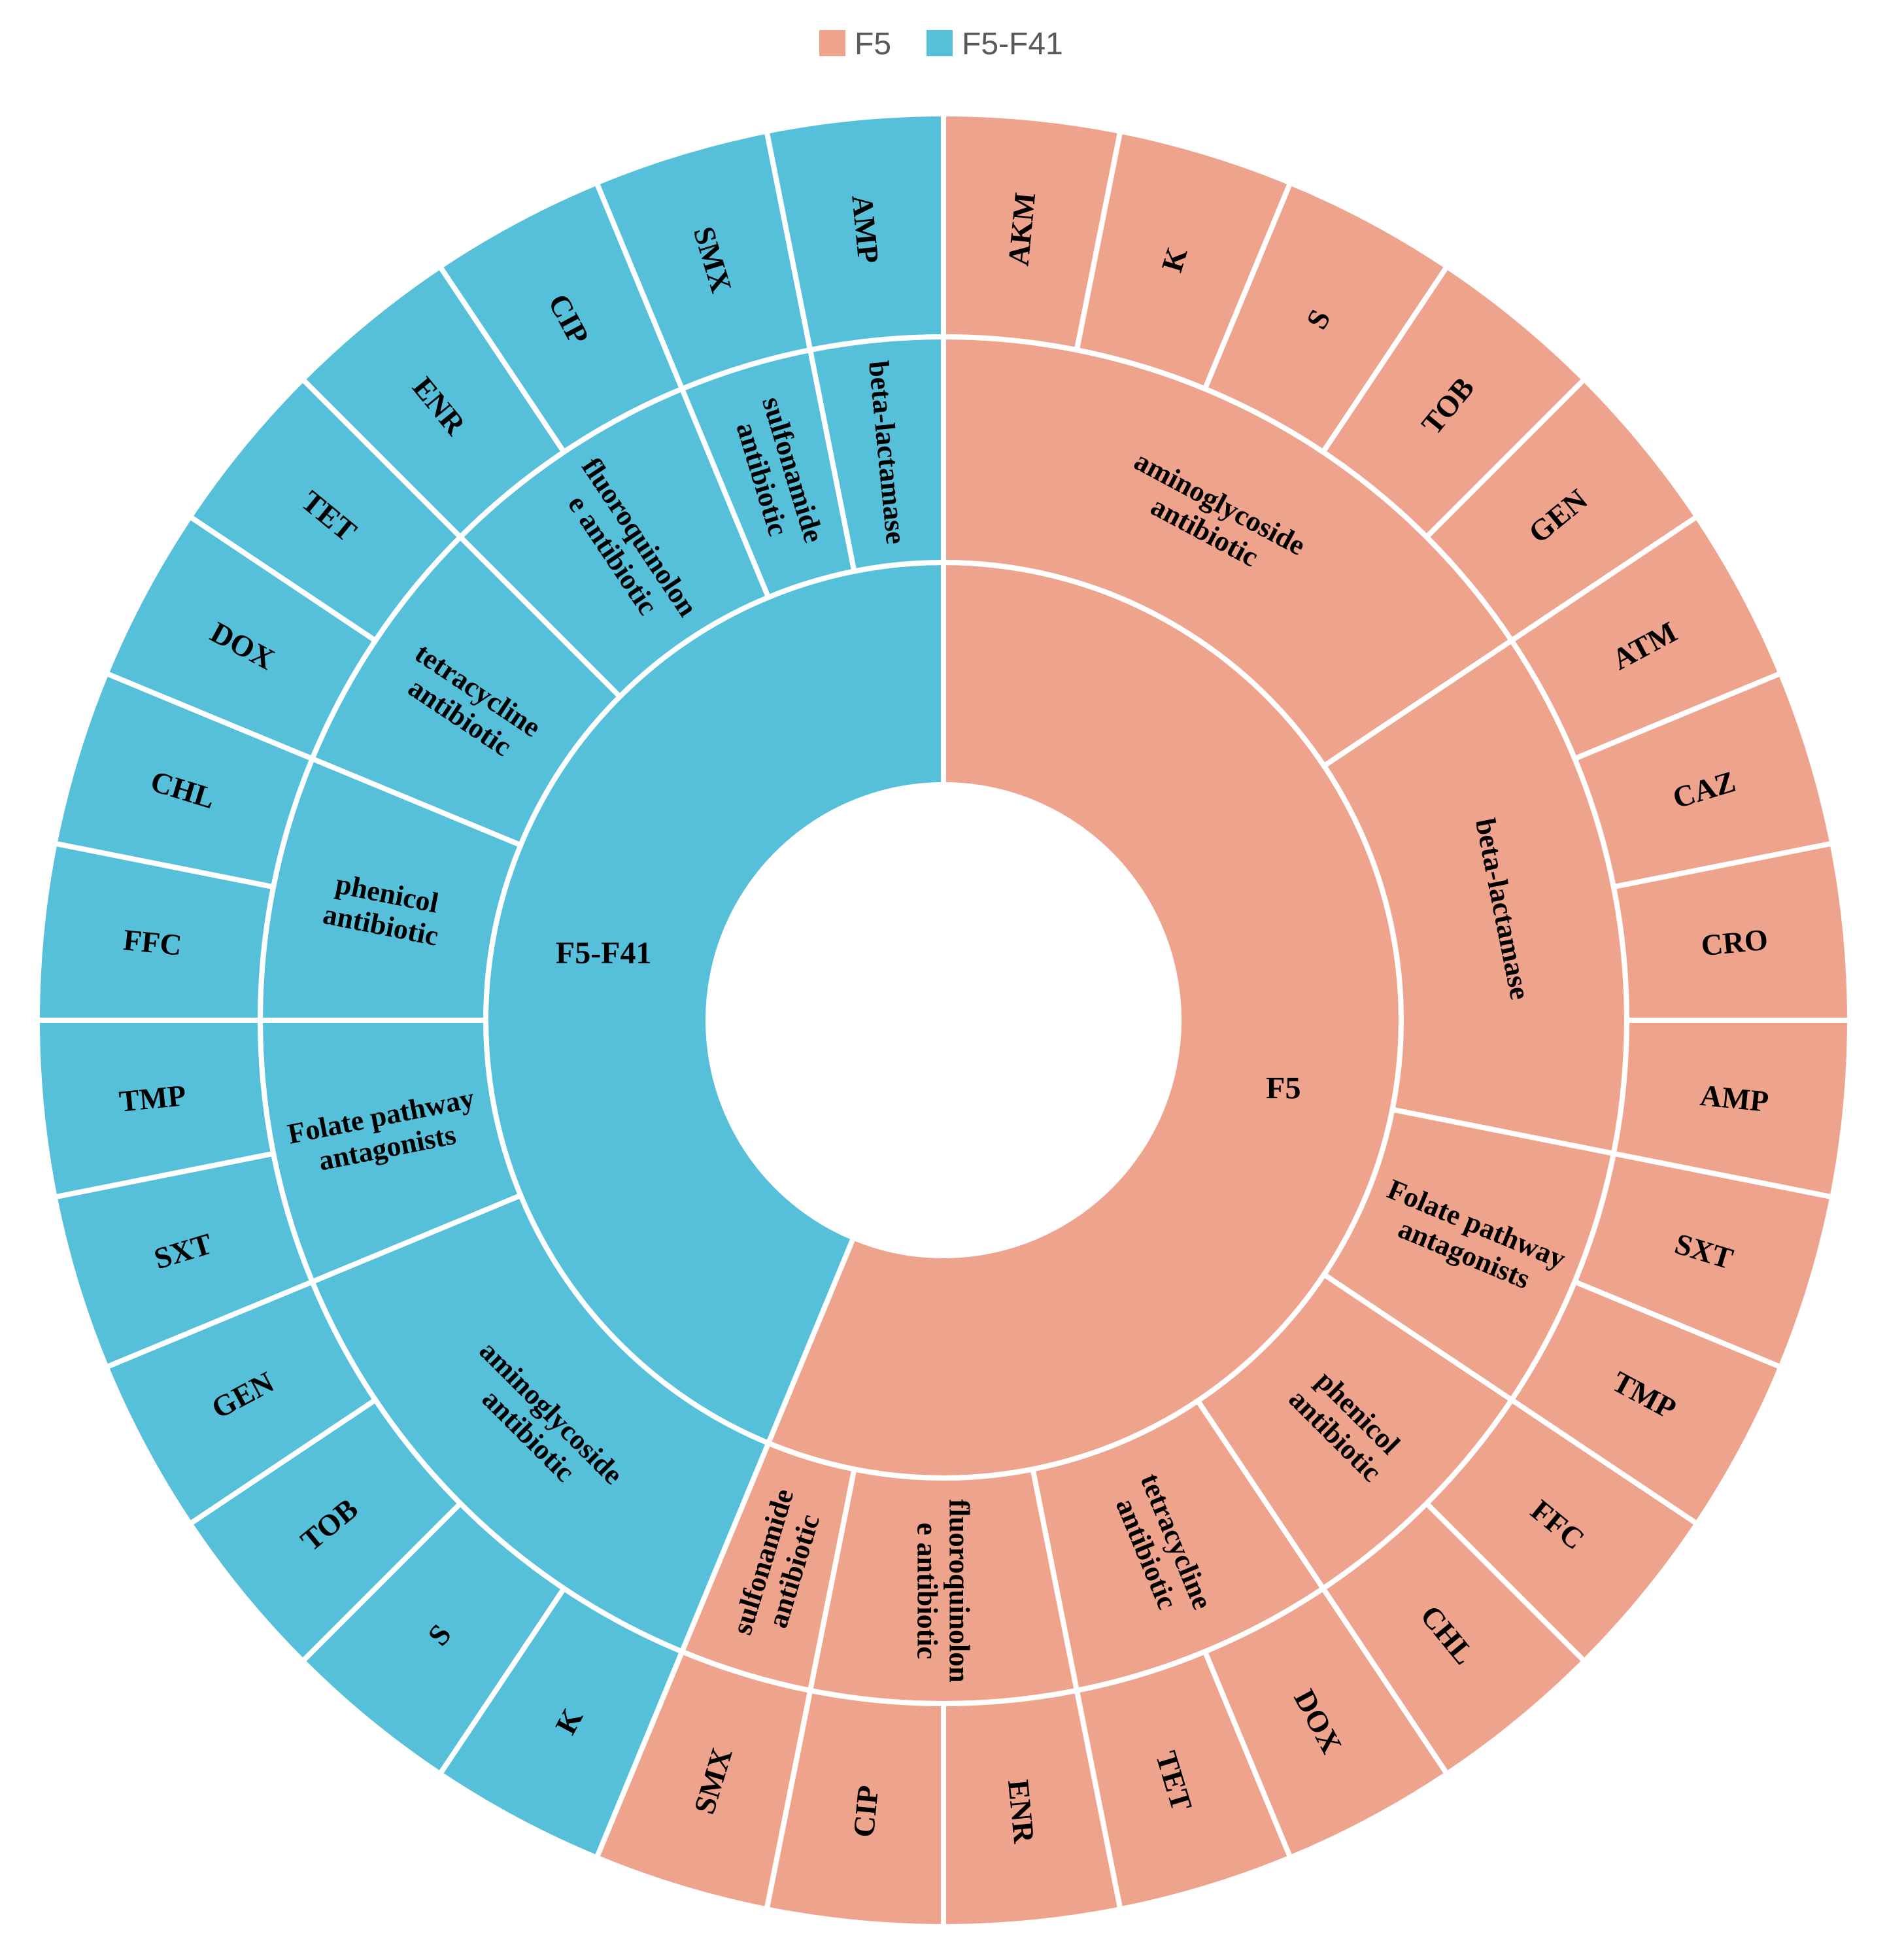  What do you see at coordinates (832, 43) in the screenshot?
I see `legend-swatch-f5` at bounding box center [832, 43].